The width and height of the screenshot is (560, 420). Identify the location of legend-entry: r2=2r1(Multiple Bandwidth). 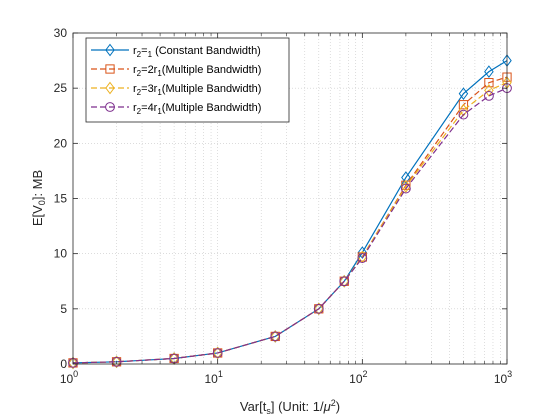
(176, 71).